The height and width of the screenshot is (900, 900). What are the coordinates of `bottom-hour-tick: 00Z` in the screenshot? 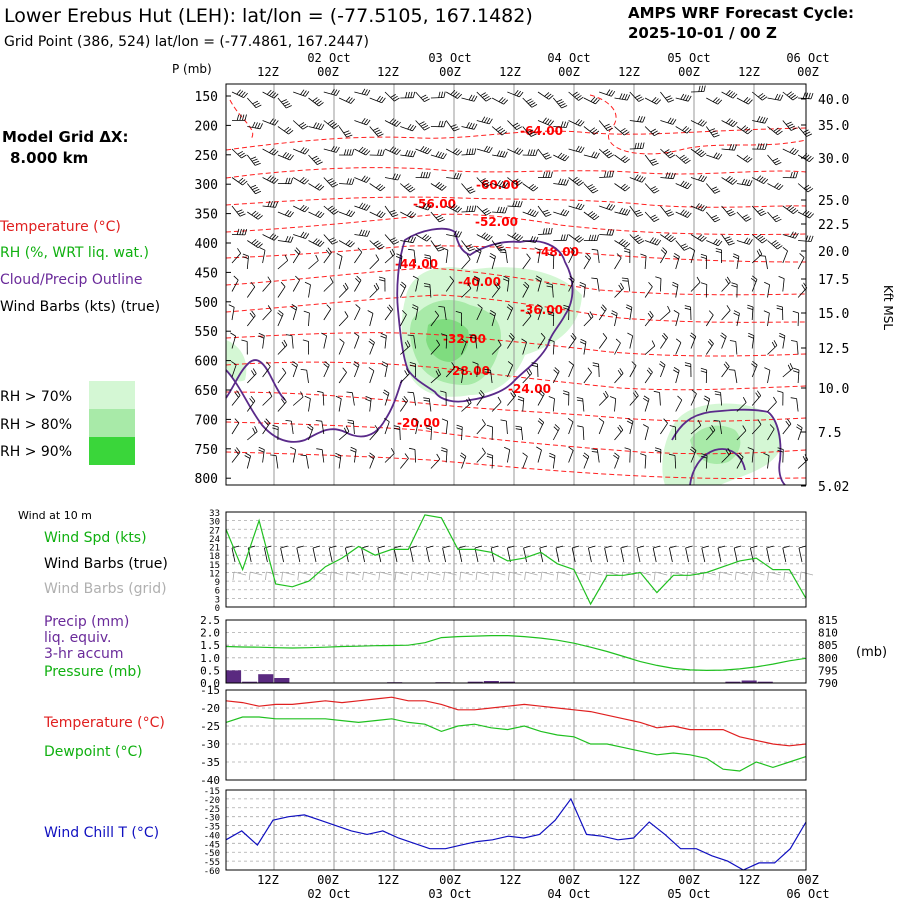 It's located at (569, 880).